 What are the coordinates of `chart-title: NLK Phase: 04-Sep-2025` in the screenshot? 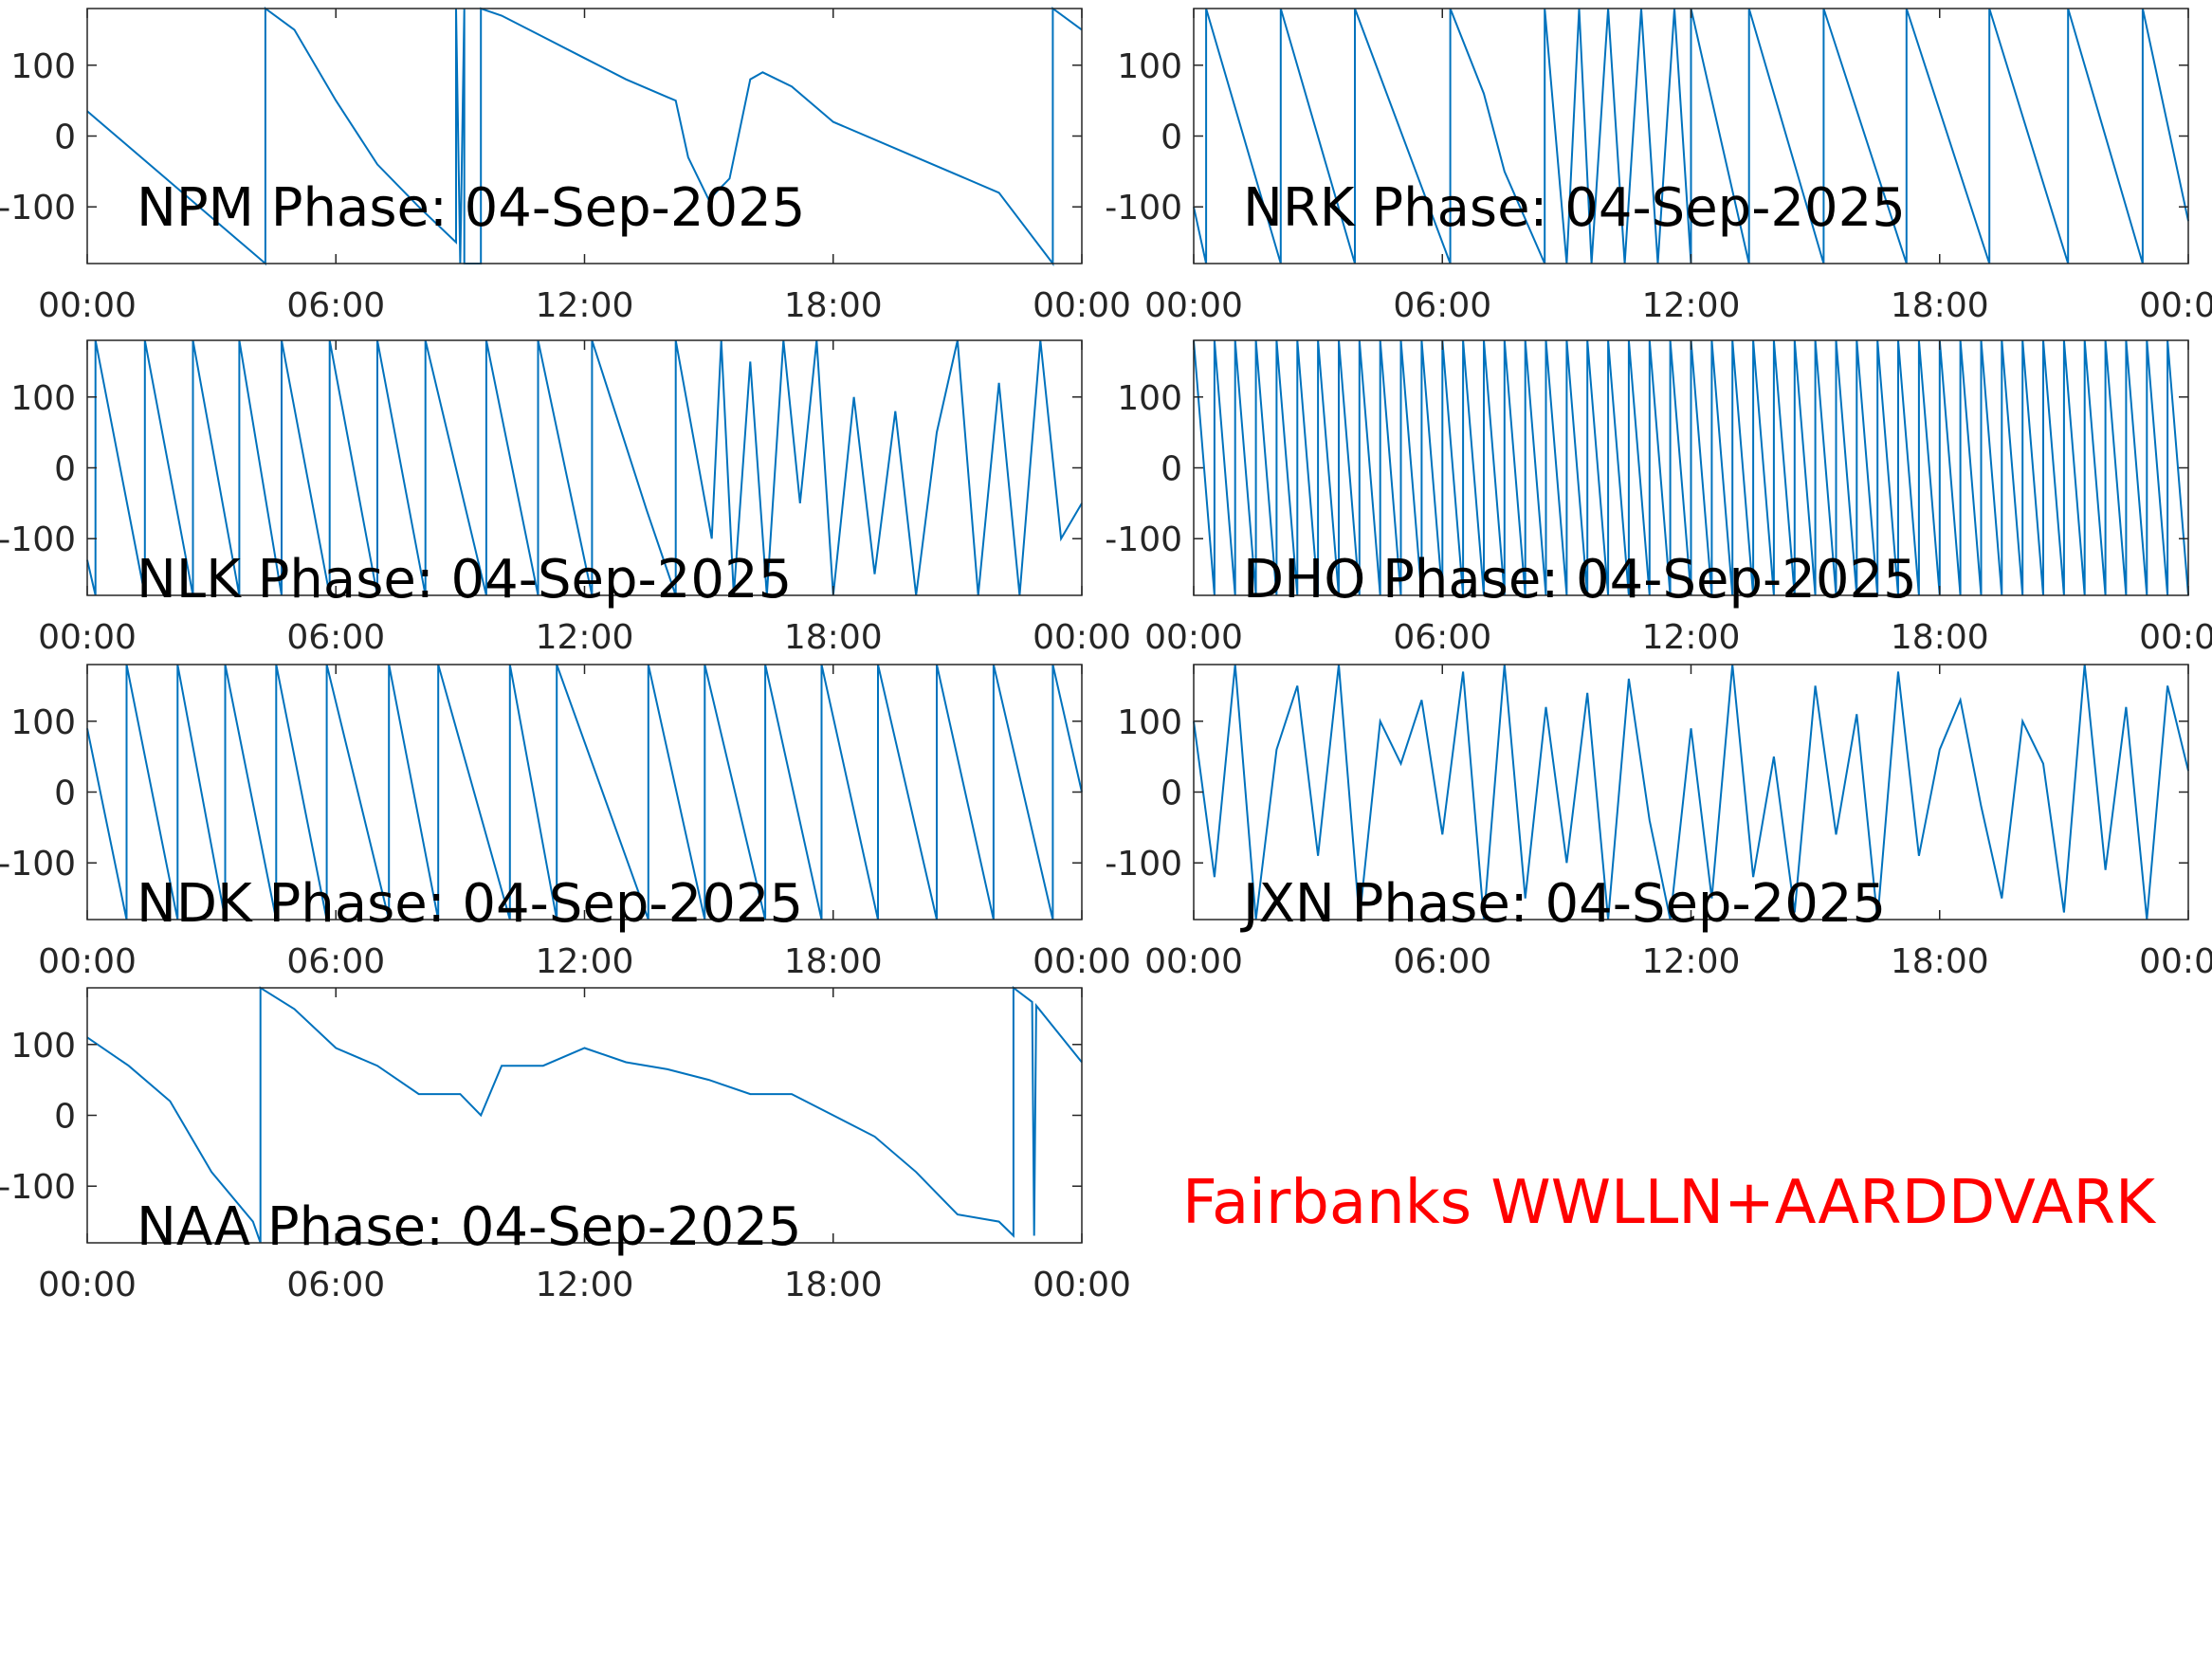 It's located at (464, 580).